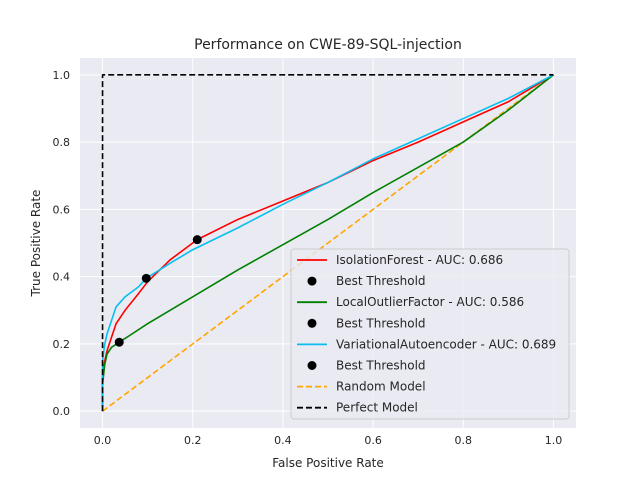 This screenshot has height=480, width=640. Describe the element at coordinates (62, 277) in the screenshot. I see `y-tick-label: 0.4` at that location.